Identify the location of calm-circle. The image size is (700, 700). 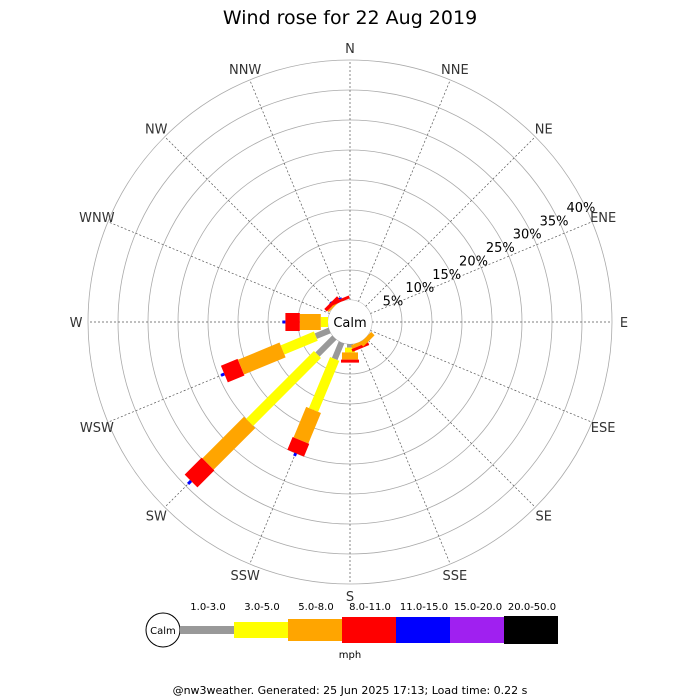
(350, 322).